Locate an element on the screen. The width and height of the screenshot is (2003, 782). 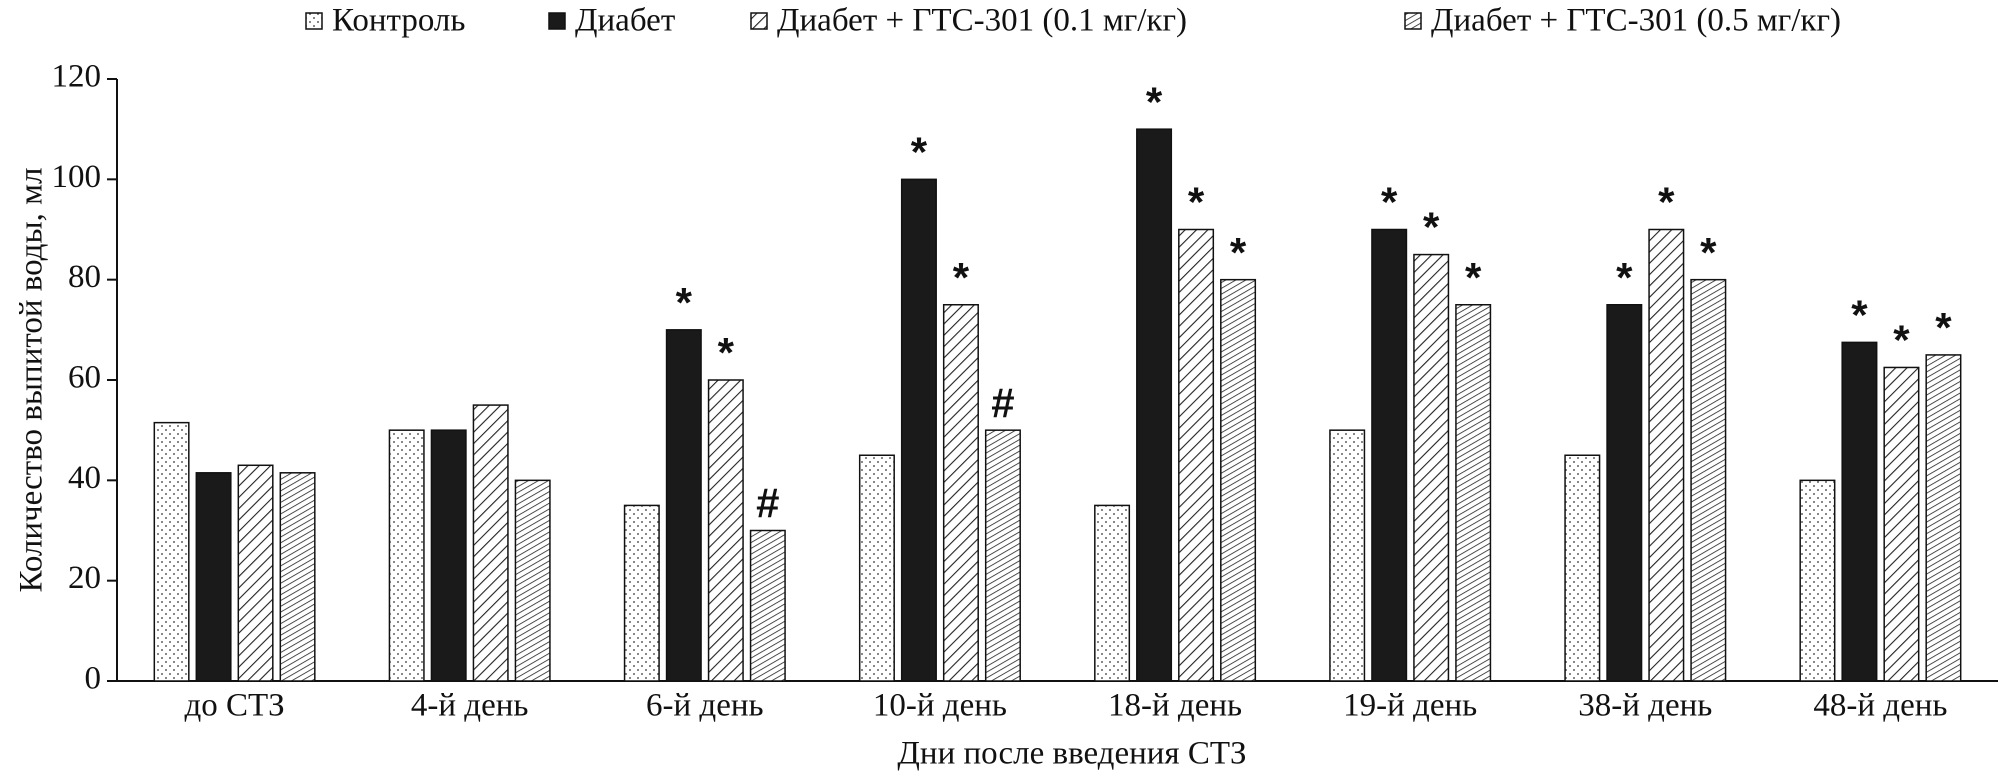
x-tick-label: 48-й день is located at coordinates (1880, 706).